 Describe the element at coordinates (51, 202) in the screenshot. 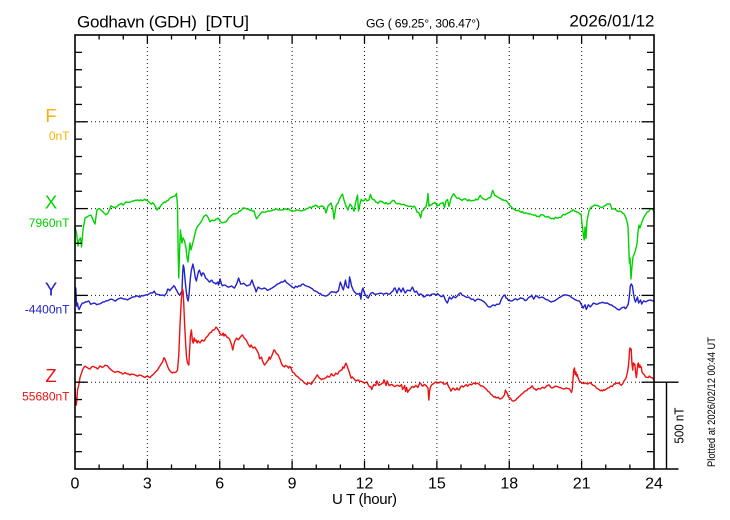

I see `svg-text: X` at that location.